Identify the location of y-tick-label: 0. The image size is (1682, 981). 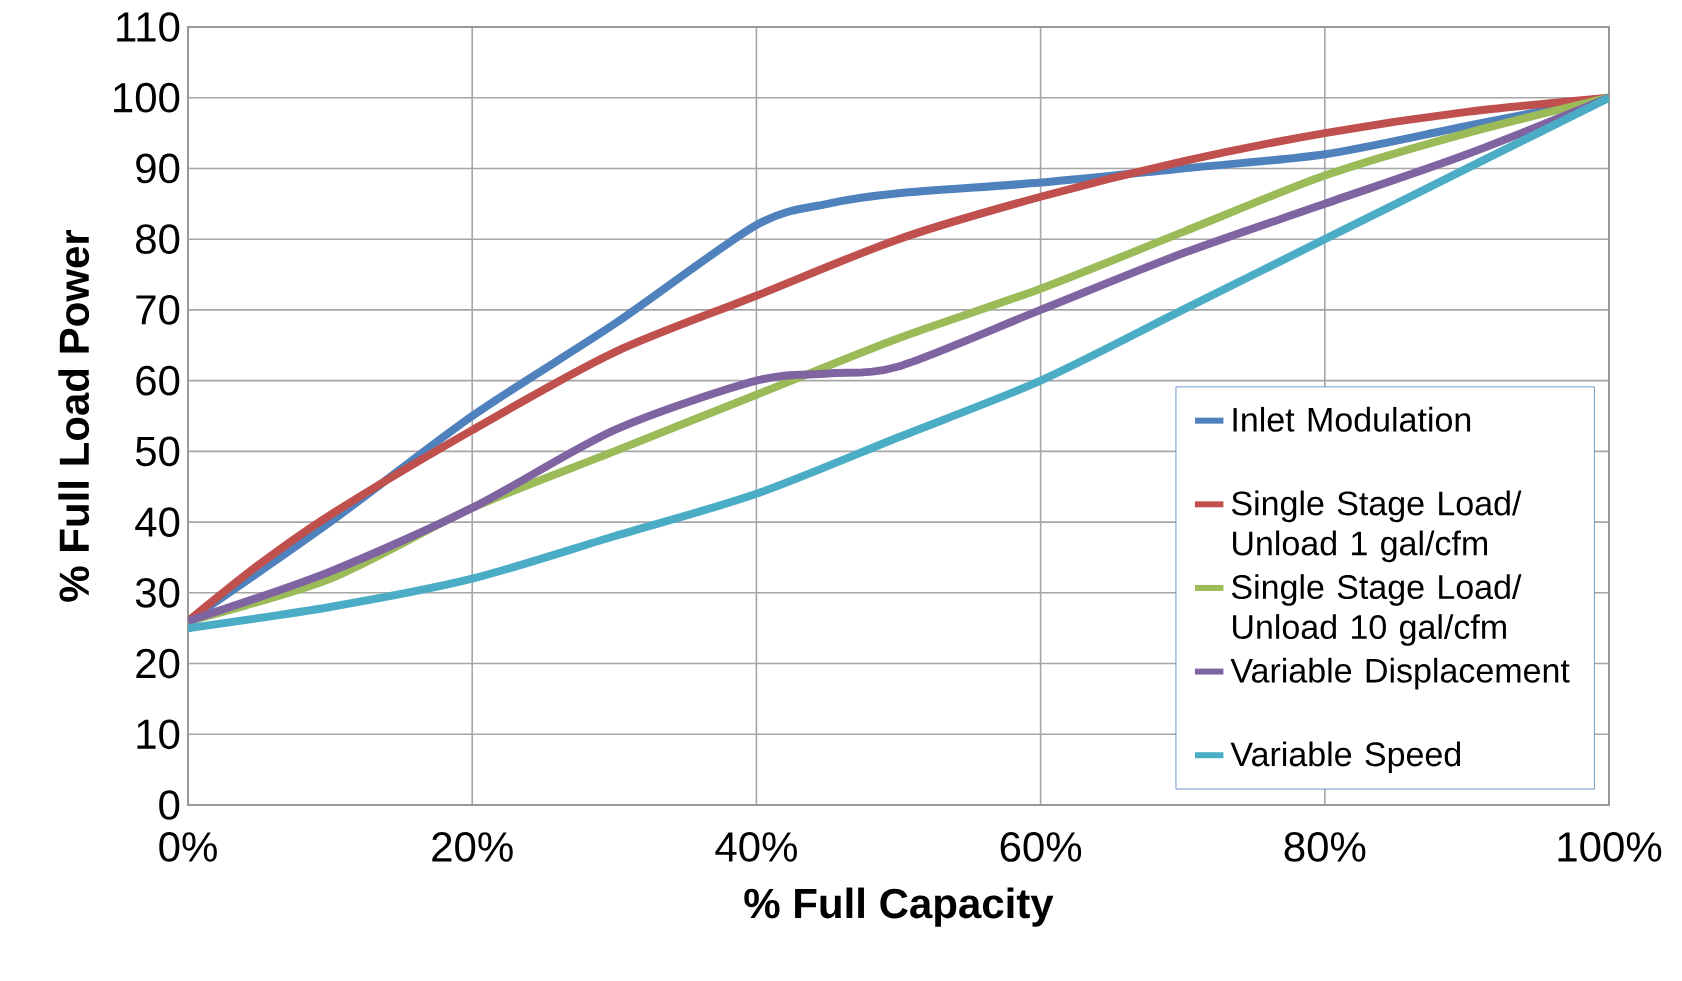
(169, 805).